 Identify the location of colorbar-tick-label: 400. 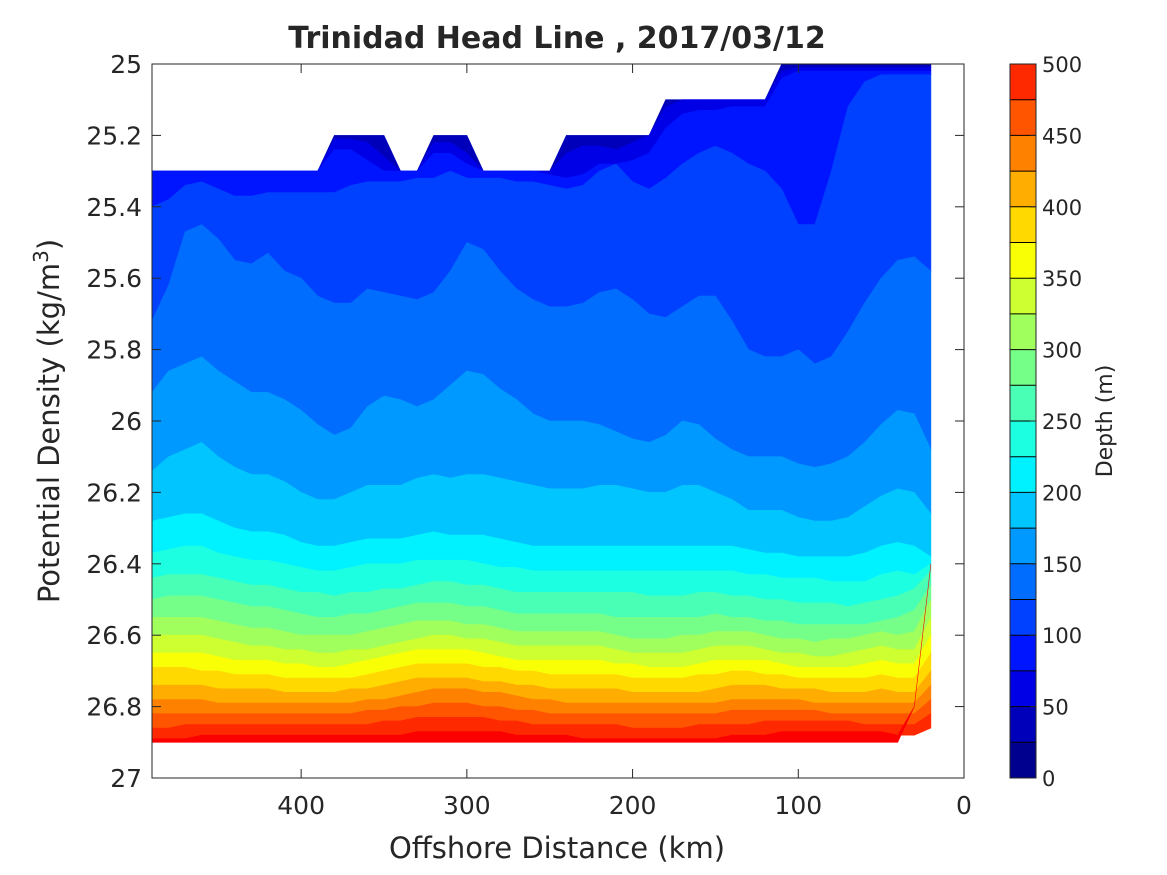
(1062, 208).